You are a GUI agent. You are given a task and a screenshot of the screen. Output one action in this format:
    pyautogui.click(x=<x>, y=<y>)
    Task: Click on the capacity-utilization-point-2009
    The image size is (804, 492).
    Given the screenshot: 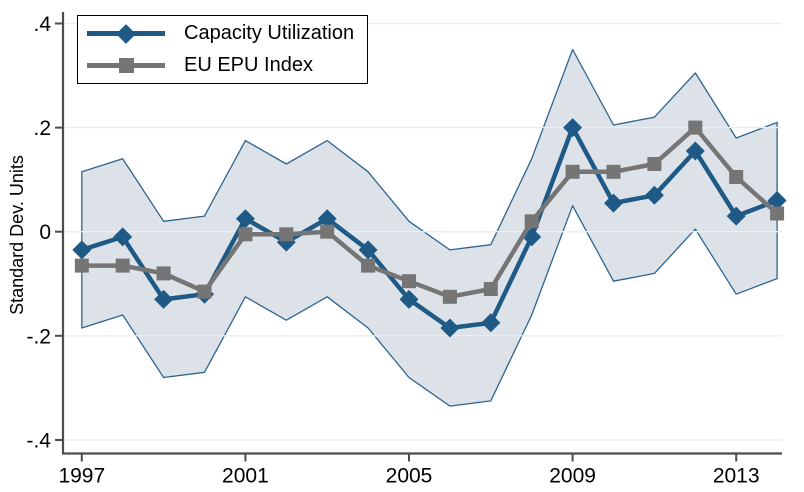 What is the action you would take?
    pyautogui.click(x=573, y=128)
    